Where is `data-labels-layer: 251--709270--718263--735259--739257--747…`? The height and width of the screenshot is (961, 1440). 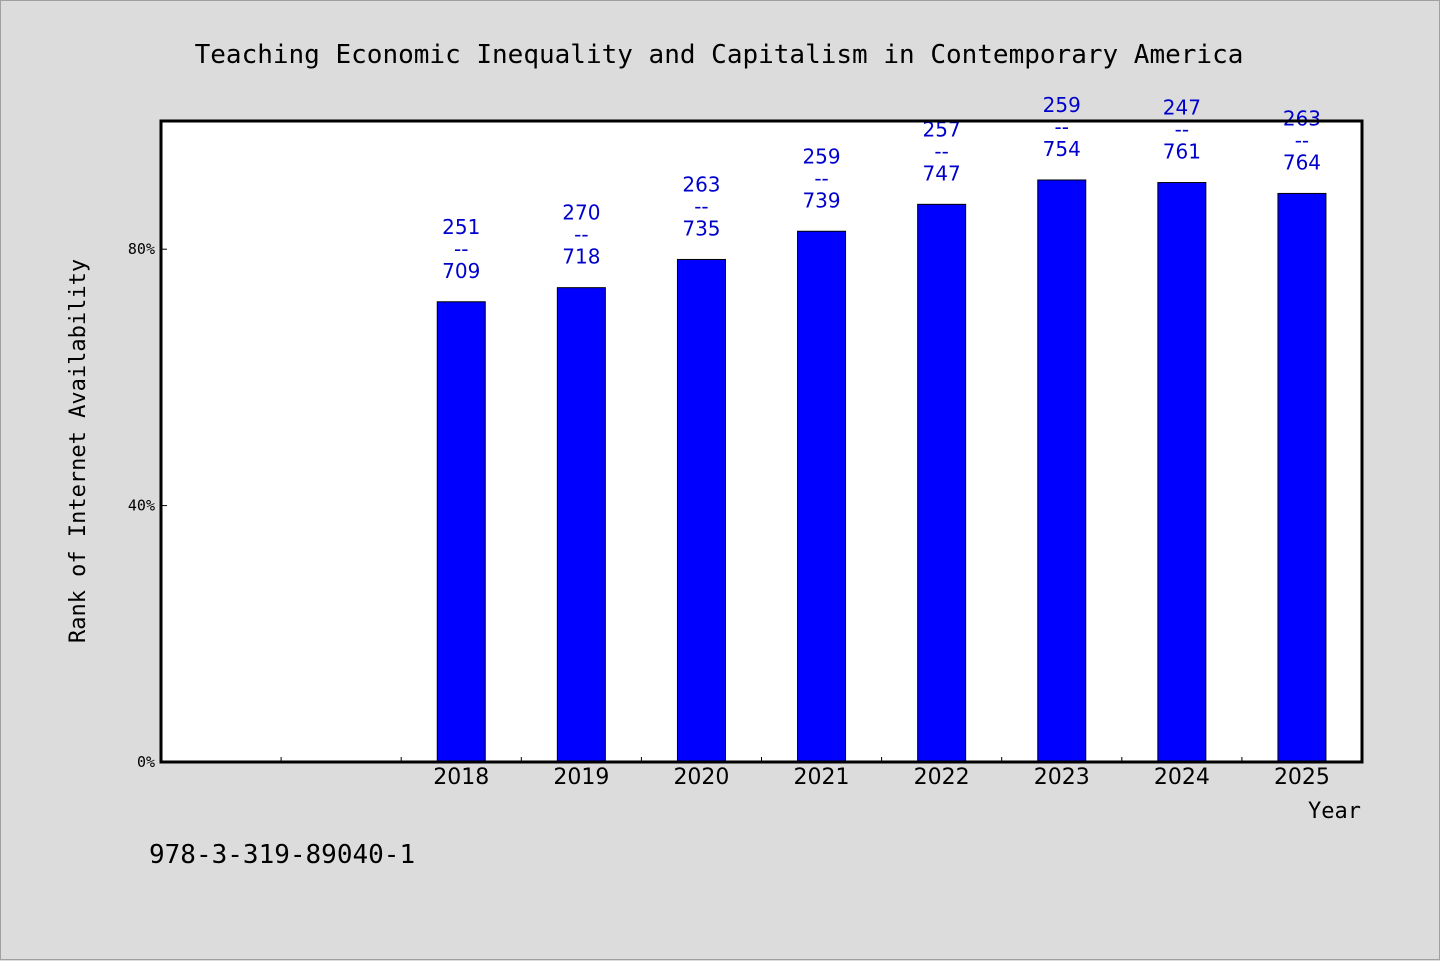
data-labels-layer: 251--709270--718263--735259--739257--747… is located at coordinates (881, 188).